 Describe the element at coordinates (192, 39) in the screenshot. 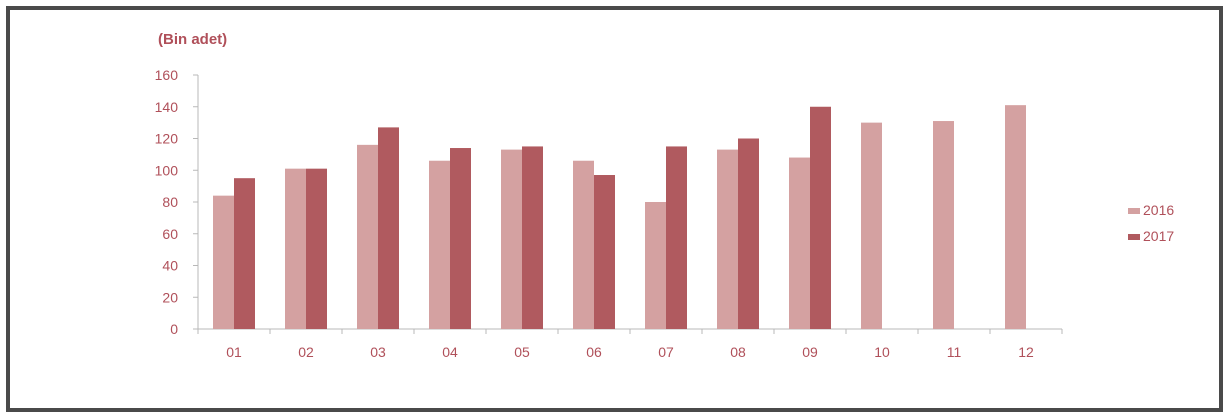

I see `unit-label: (Bin adet)` at that location.